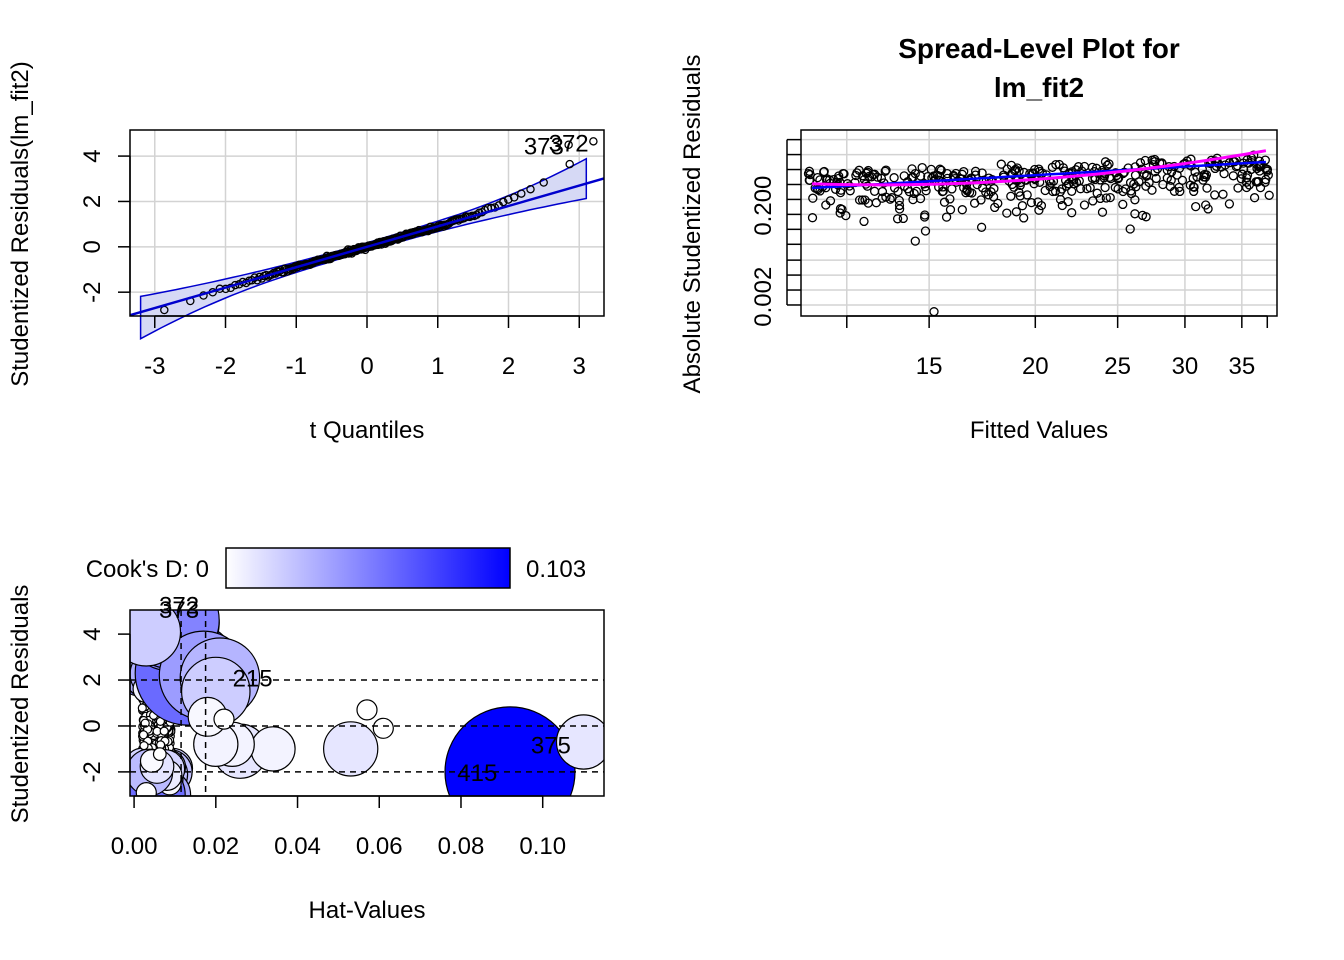 The width and height of the screenshot is (1344, 960). Describe the element at coordinates (763, 206) in the screenshot. I see `spread-y-tick-label: 0.200` at that location.